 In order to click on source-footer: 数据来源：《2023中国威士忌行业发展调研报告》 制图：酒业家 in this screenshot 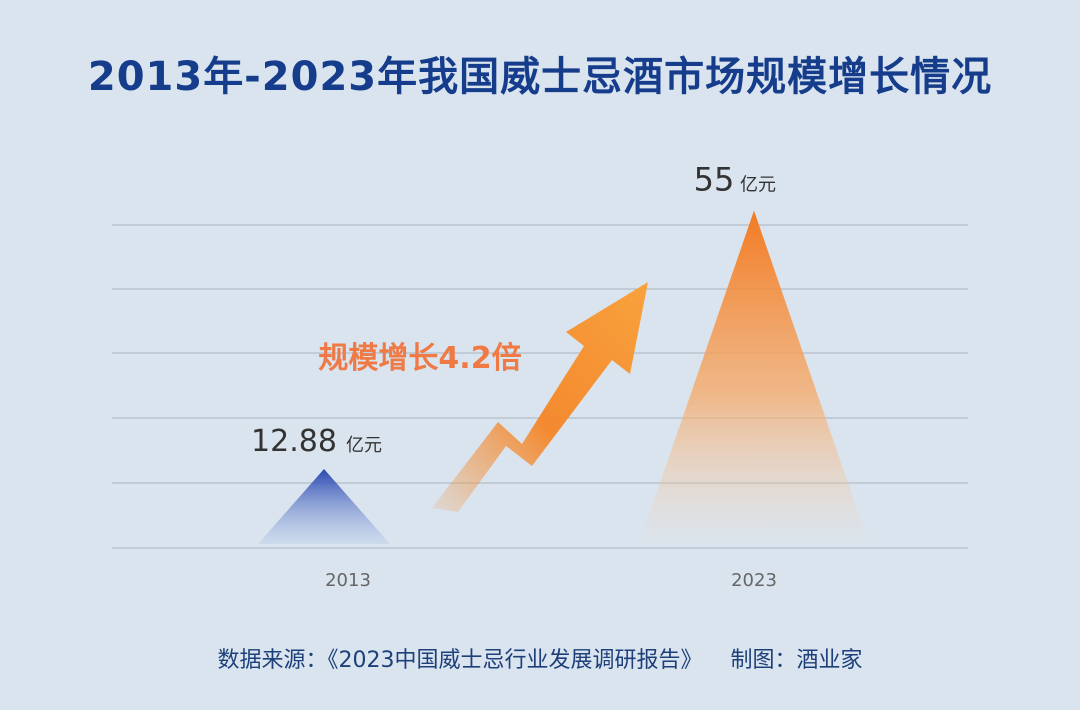, I will do `click(540, 658)`.